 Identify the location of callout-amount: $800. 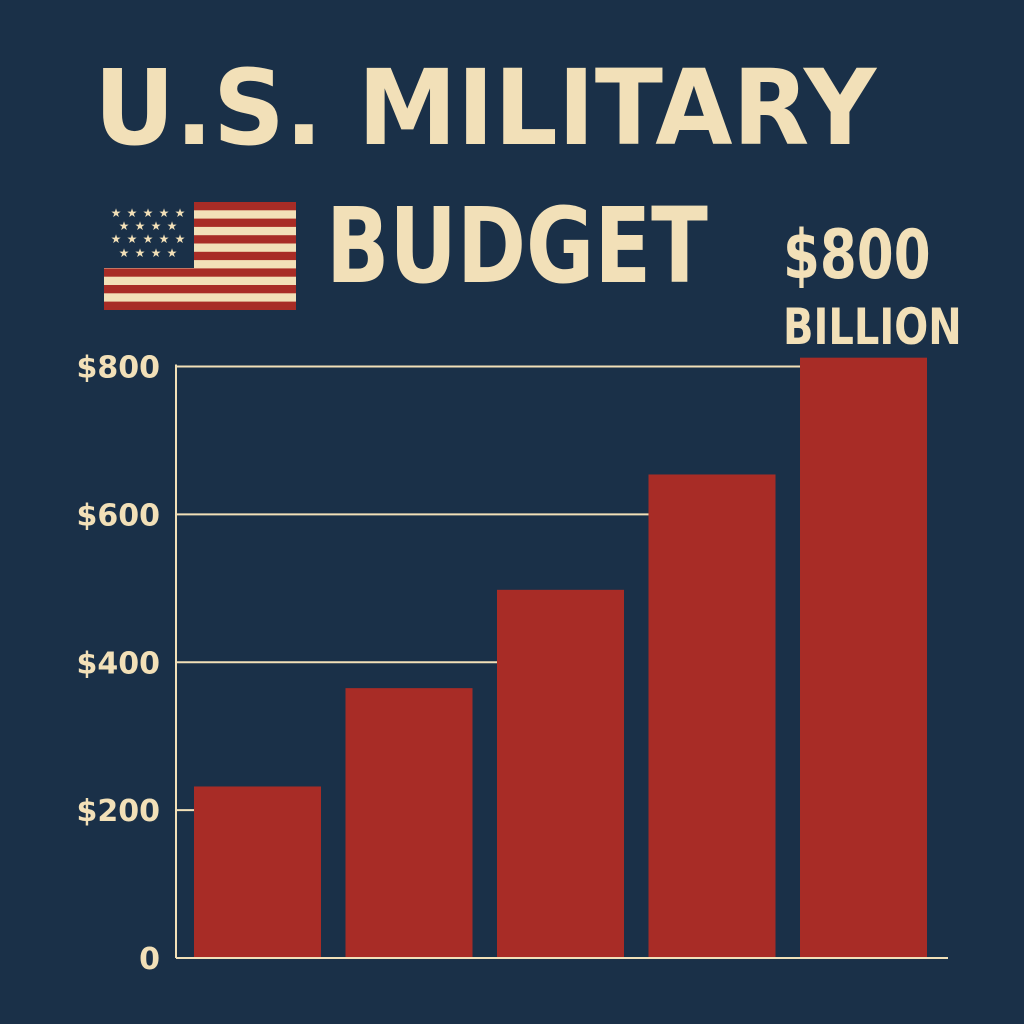
(857, 255).